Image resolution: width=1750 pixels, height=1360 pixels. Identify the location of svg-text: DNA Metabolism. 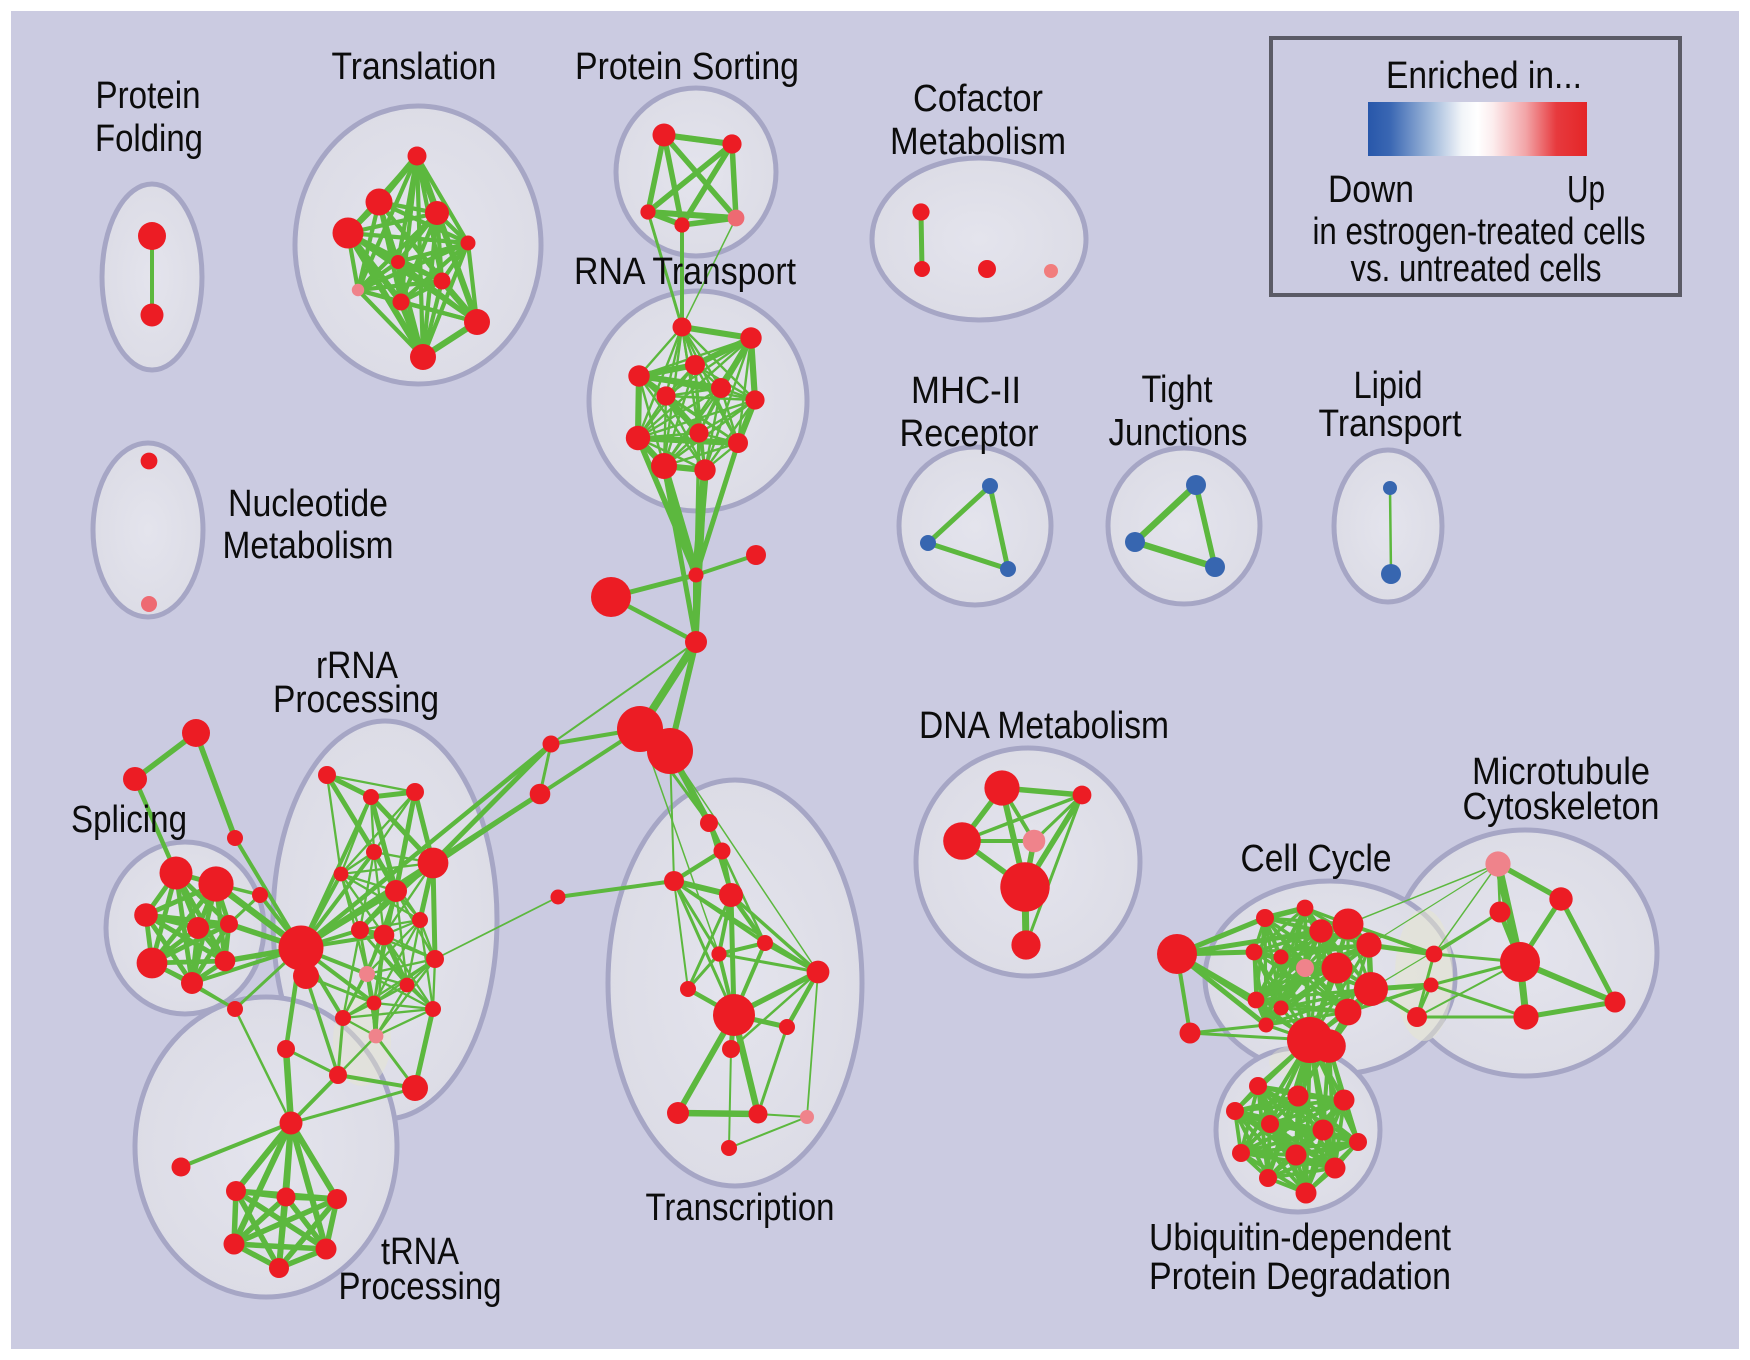
(1044, 726).